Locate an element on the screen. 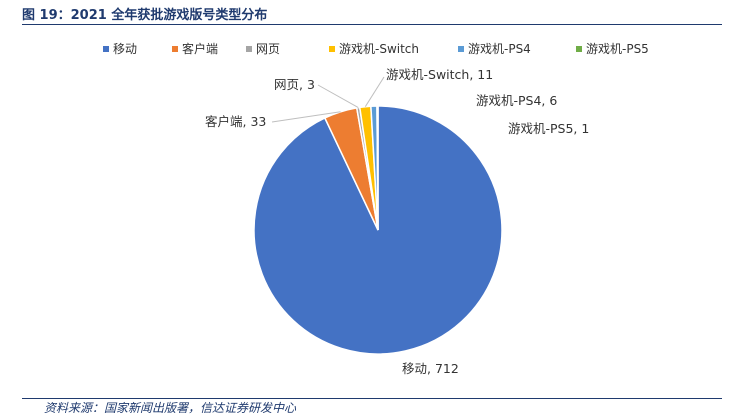  legend-item-3: 网页 is located at coordinates (263, 49).